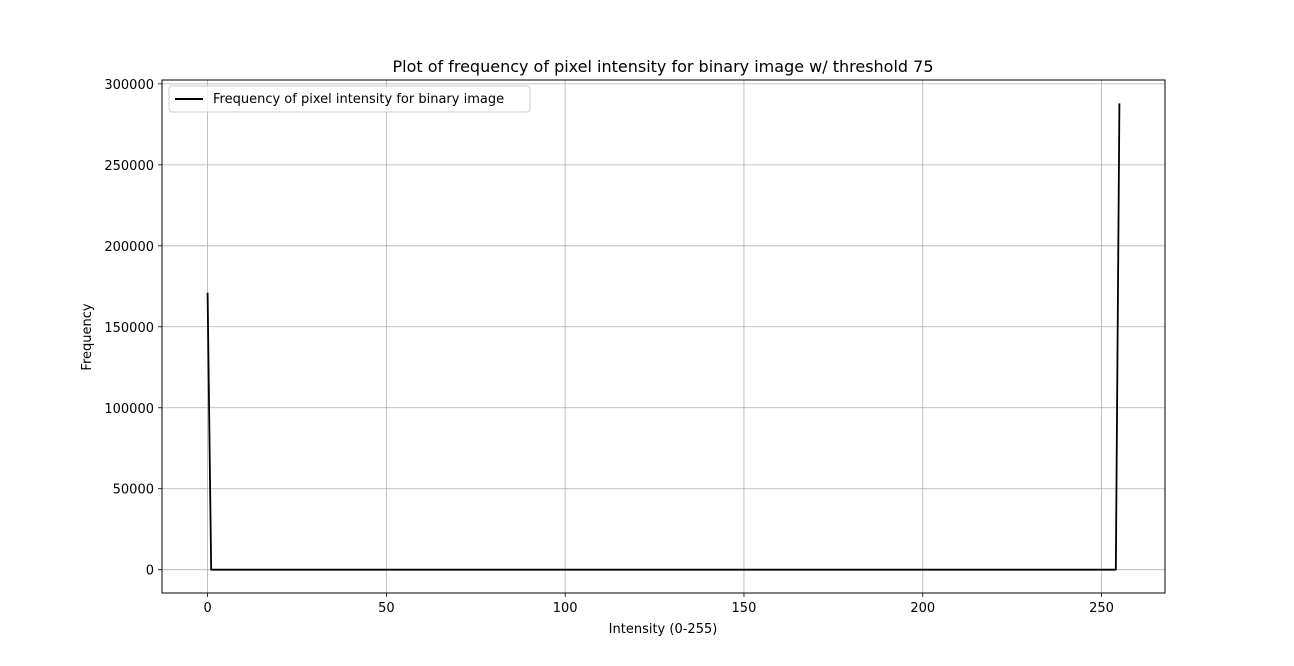 This screenshot has height=666, width=1294. Describe the element at coordinates (1101, 608) in the screenshot. I see `x-tick-label: 250` at that location.